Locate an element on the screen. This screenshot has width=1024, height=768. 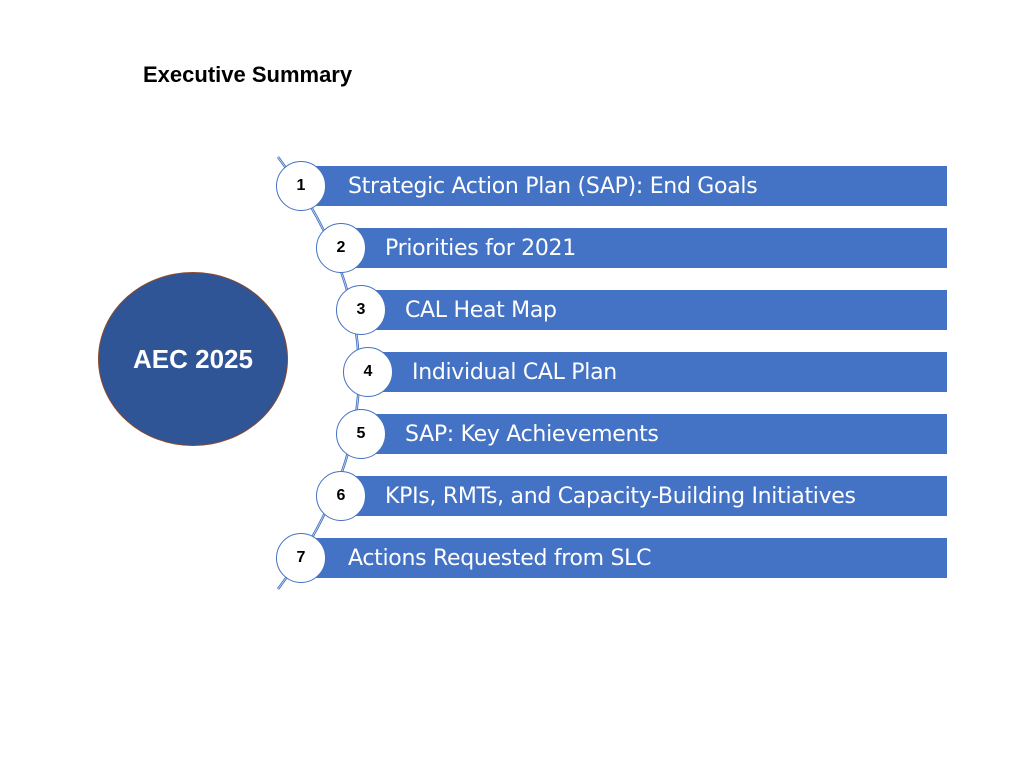
hub-label: AEC 2025 is located at coordinates (193, 359).